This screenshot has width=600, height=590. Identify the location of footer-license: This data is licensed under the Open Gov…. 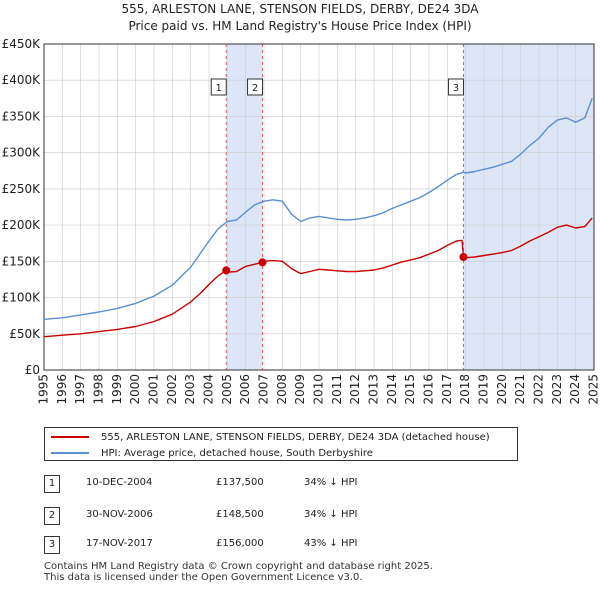
(203, 577).